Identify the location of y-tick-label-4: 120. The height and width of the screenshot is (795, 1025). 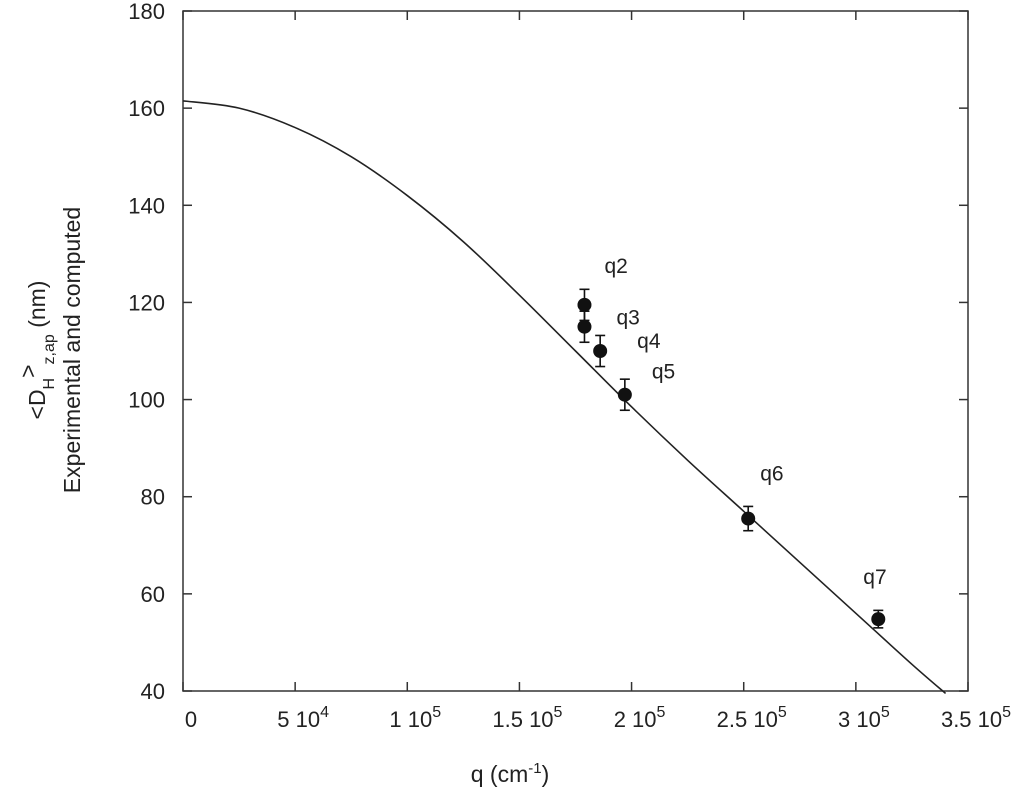
(146, 302).